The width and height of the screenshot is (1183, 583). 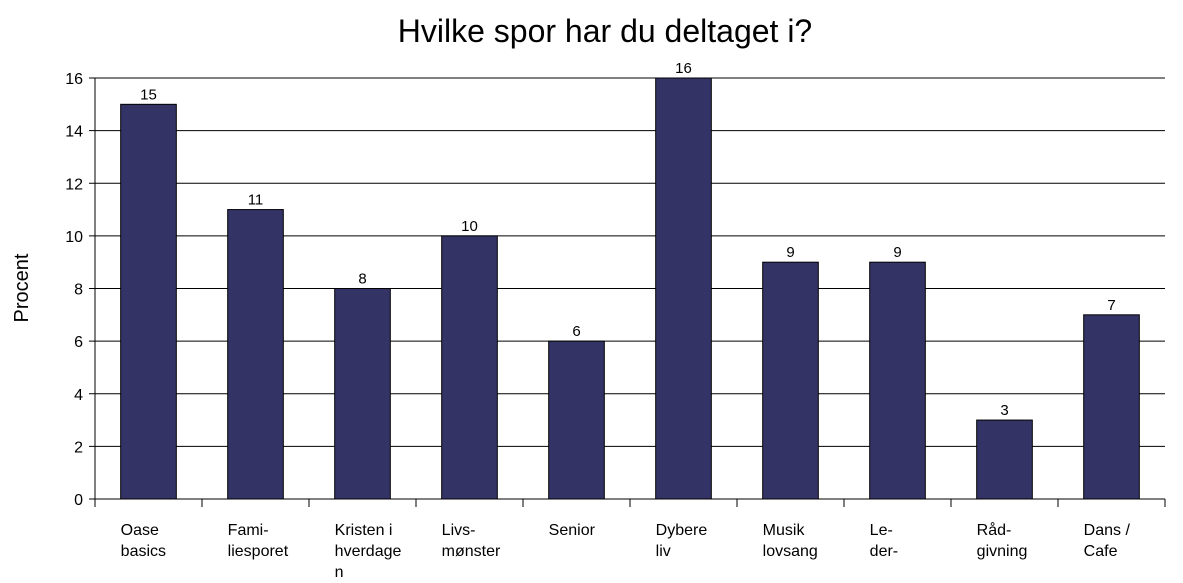 I want to click on x-tick-label: Kristen i hverdage n, so click(x=368, y=551).